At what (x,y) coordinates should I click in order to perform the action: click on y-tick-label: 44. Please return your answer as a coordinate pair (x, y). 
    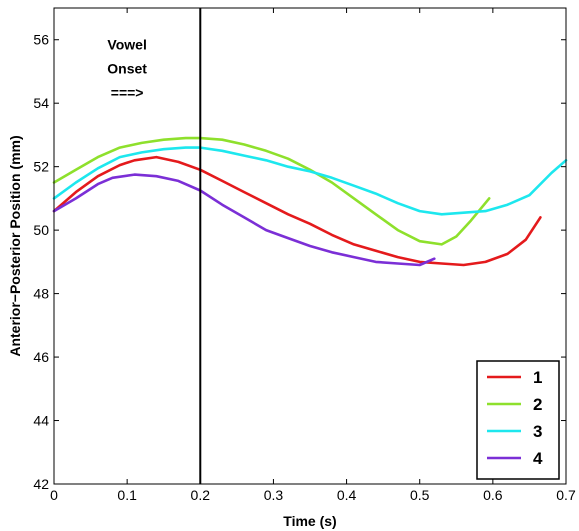
    Looking at the image, I should click on (41, 421).